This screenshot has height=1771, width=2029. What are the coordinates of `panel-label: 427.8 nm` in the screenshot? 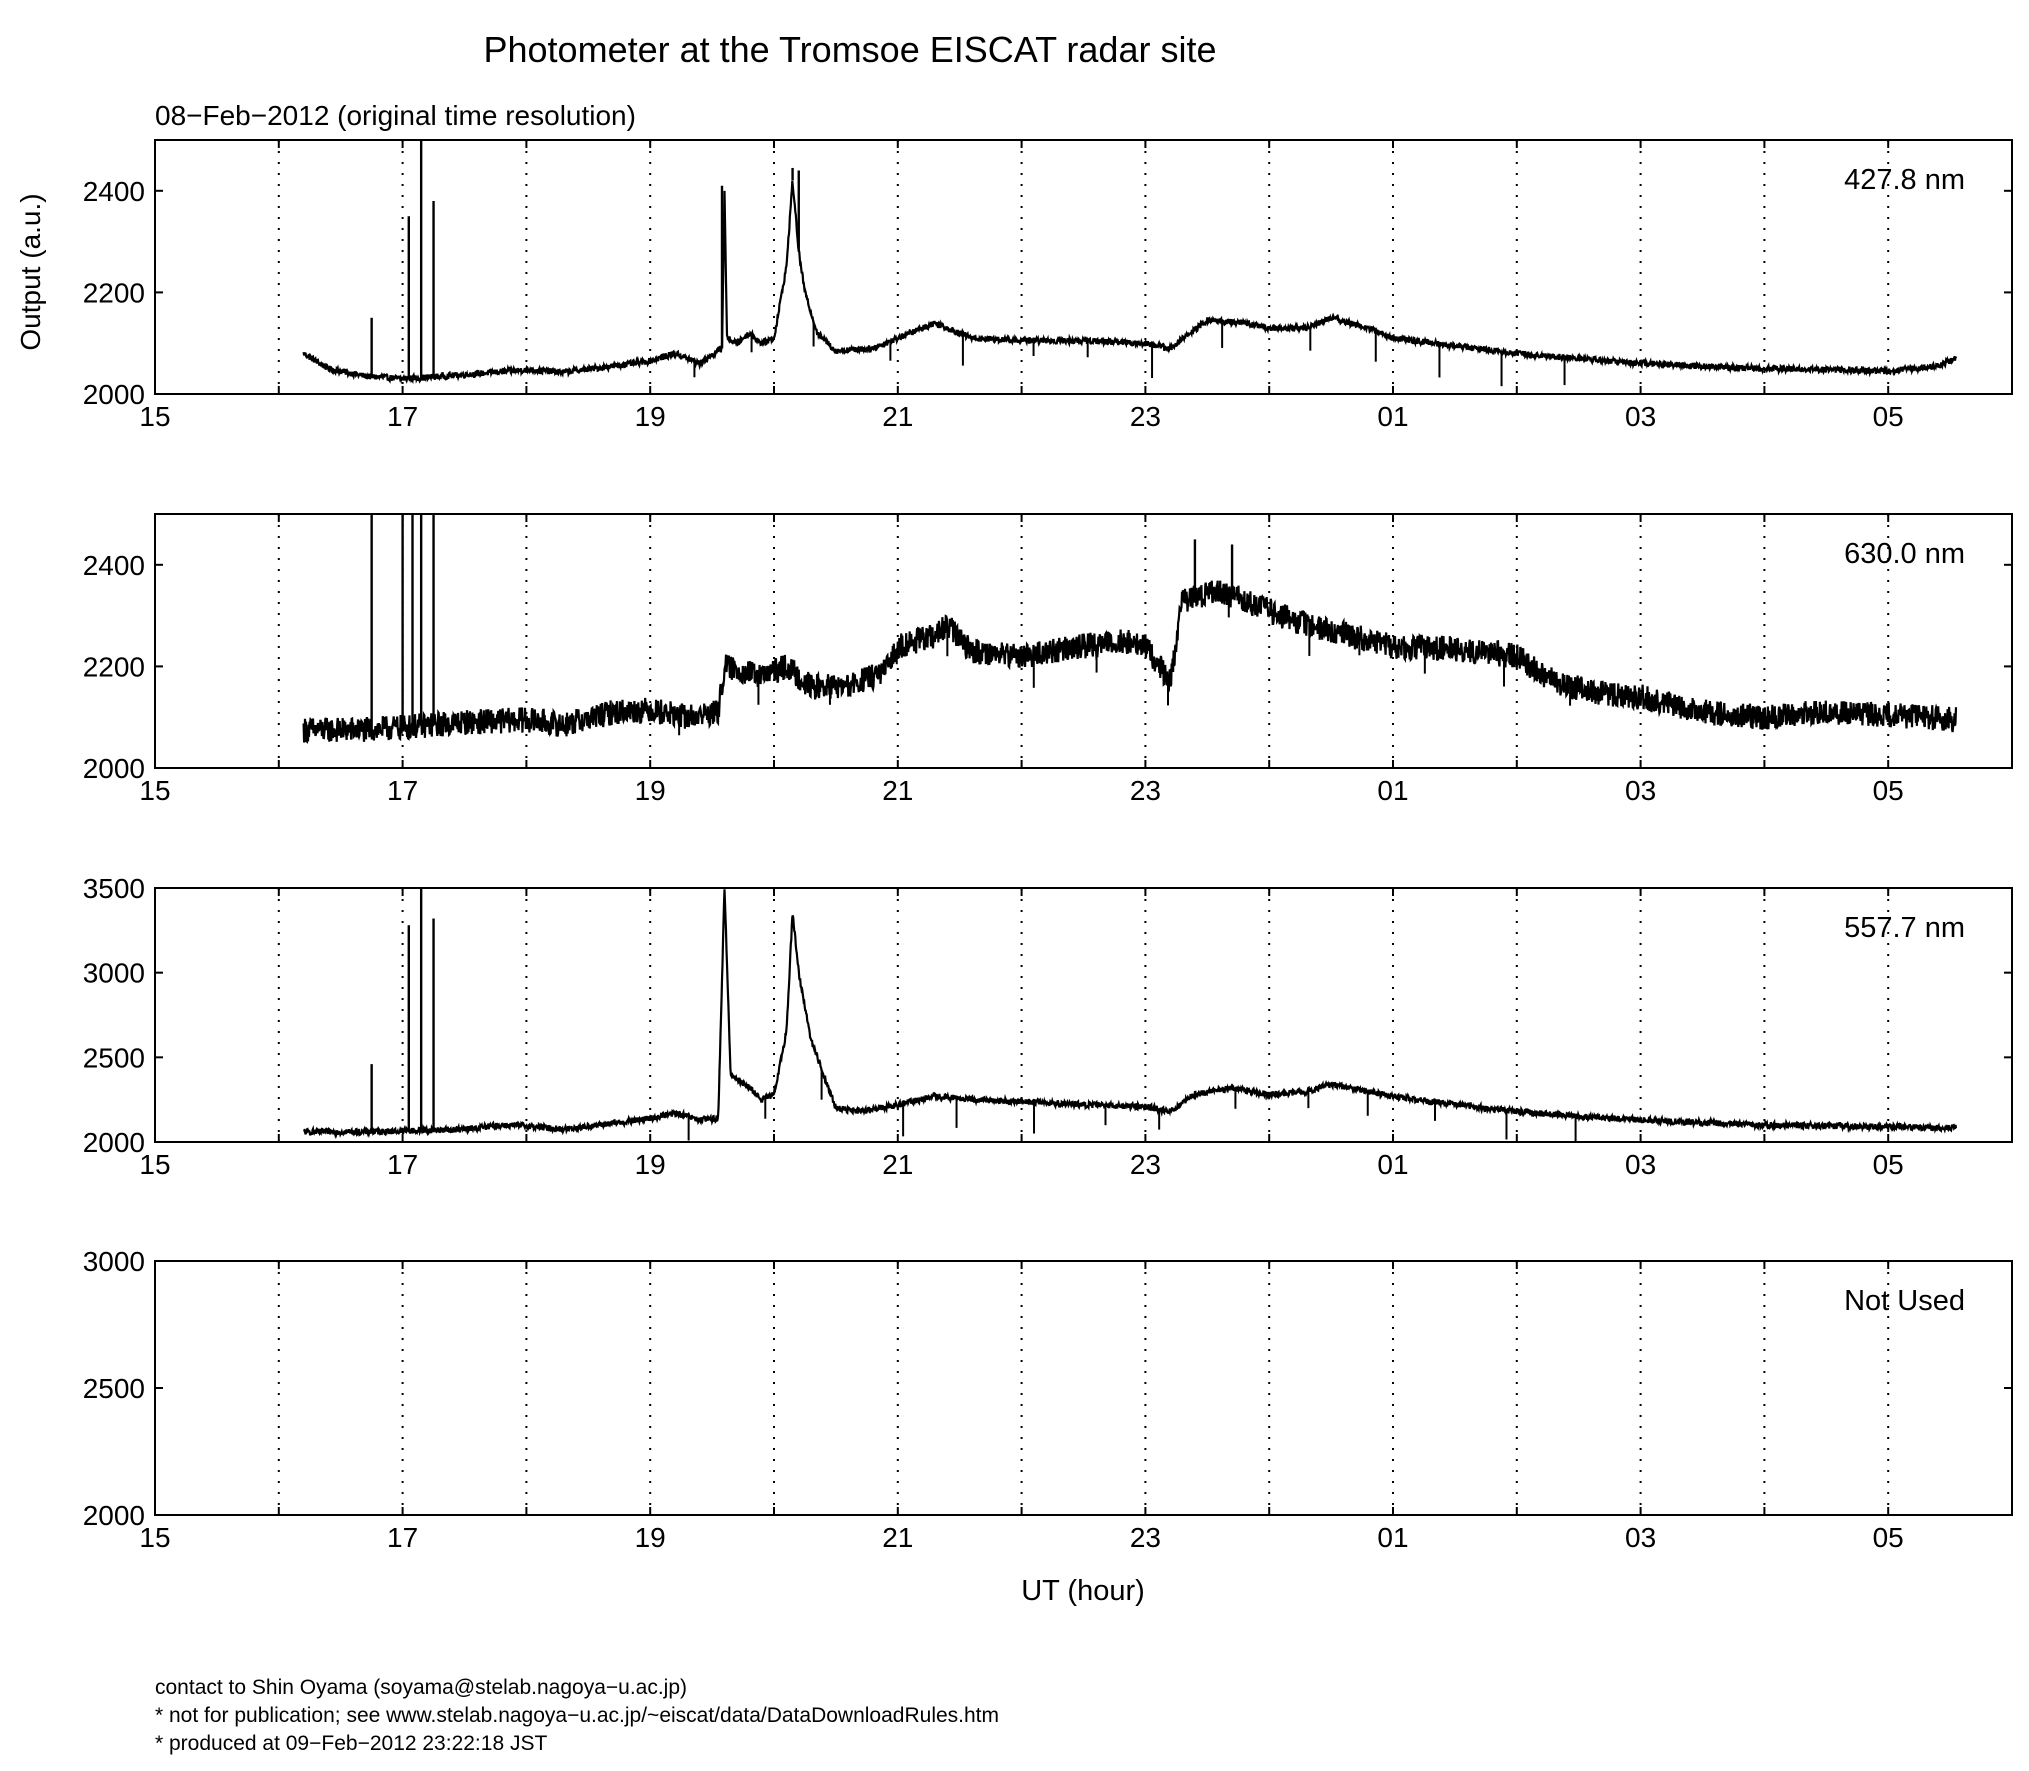 It's located at (1904, 180).